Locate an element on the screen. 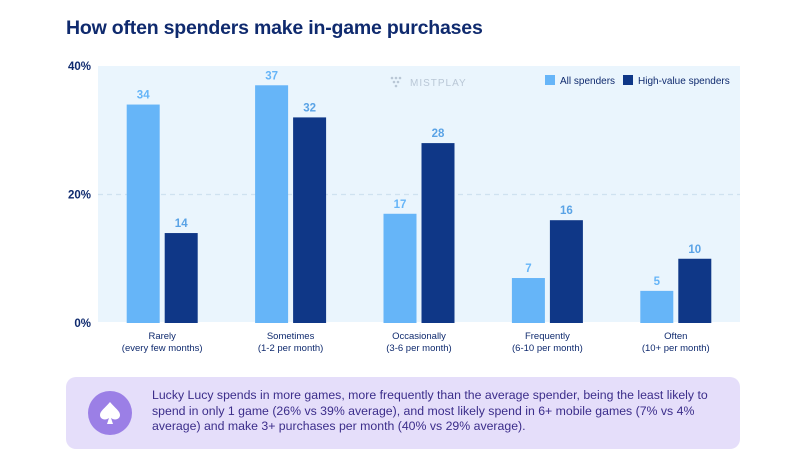 This screenshot has height=461, width=800. legend-label: High-value spenders is located at coordinates (684, 81).